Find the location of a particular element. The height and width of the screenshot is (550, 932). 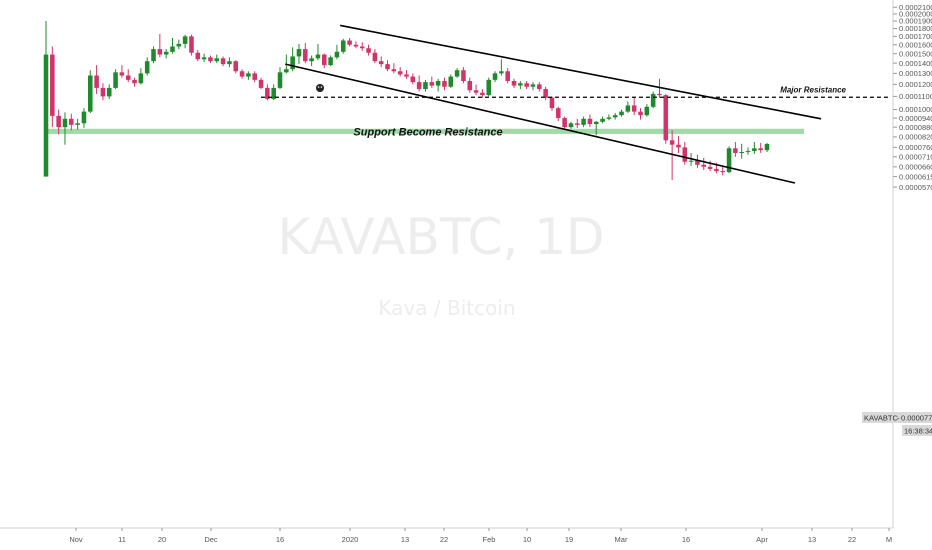

time-tick-label: 13 is located at coordinates (405, 539).